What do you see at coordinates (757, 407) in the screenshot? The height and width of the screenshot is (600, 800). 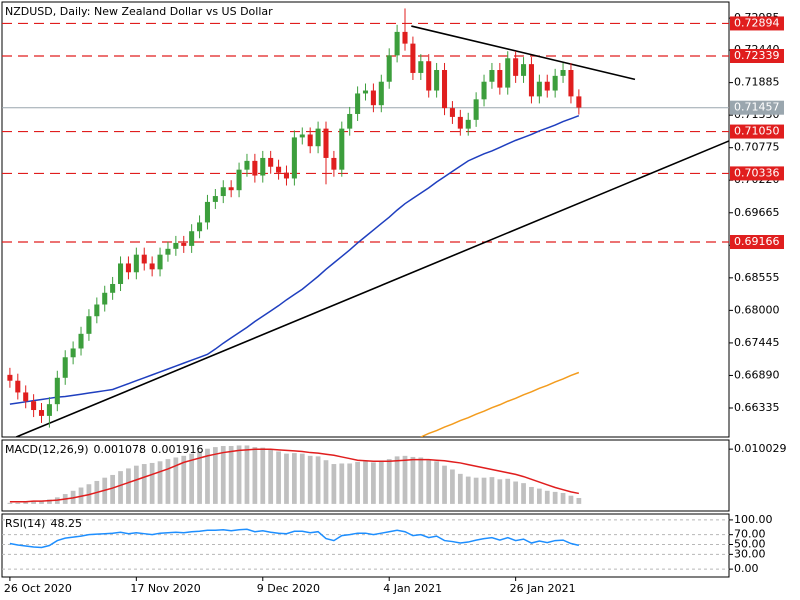 I see `y-tick-label: 0.66335` at bounding box center [757, 407].